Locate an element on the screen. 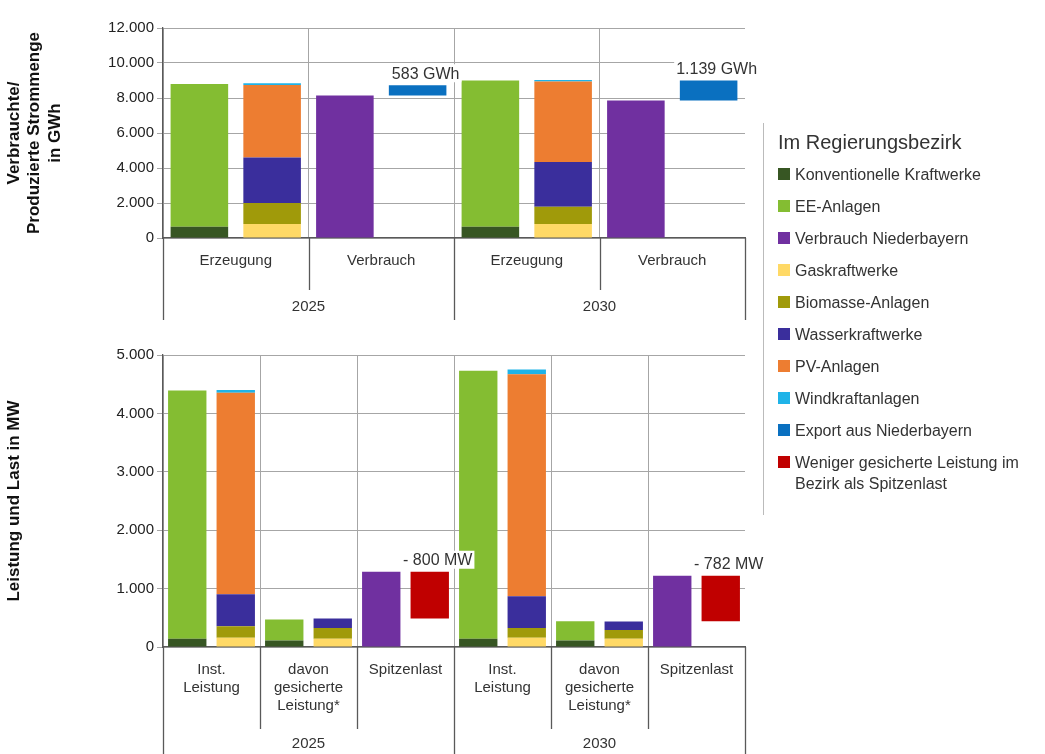 Image resolution: width=1045 pixels, height=754 pixels. legend-label: Weniger gesicherte Leistung im Bezirk als Spitzenlast is located at coordinates (907, 473).